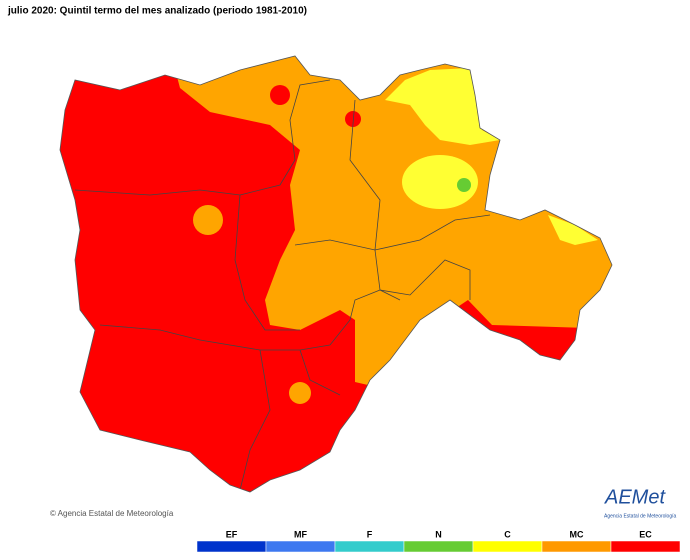 The height and width of the screenshot is (560, 690). Describe the element at coordinates (112, 513) in the screenshot. I see `copyright: © Agencia Estatal de Meteorología` at that location.